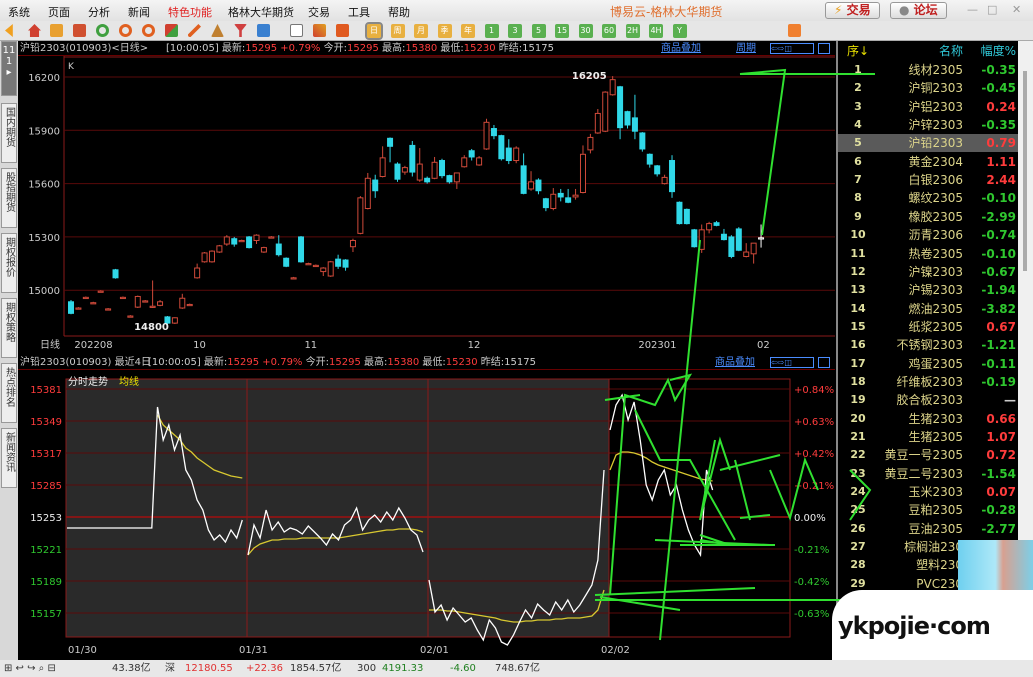 The image size is (1033, 677). I want to click on menu-help: 帮助, so click(399, 12).